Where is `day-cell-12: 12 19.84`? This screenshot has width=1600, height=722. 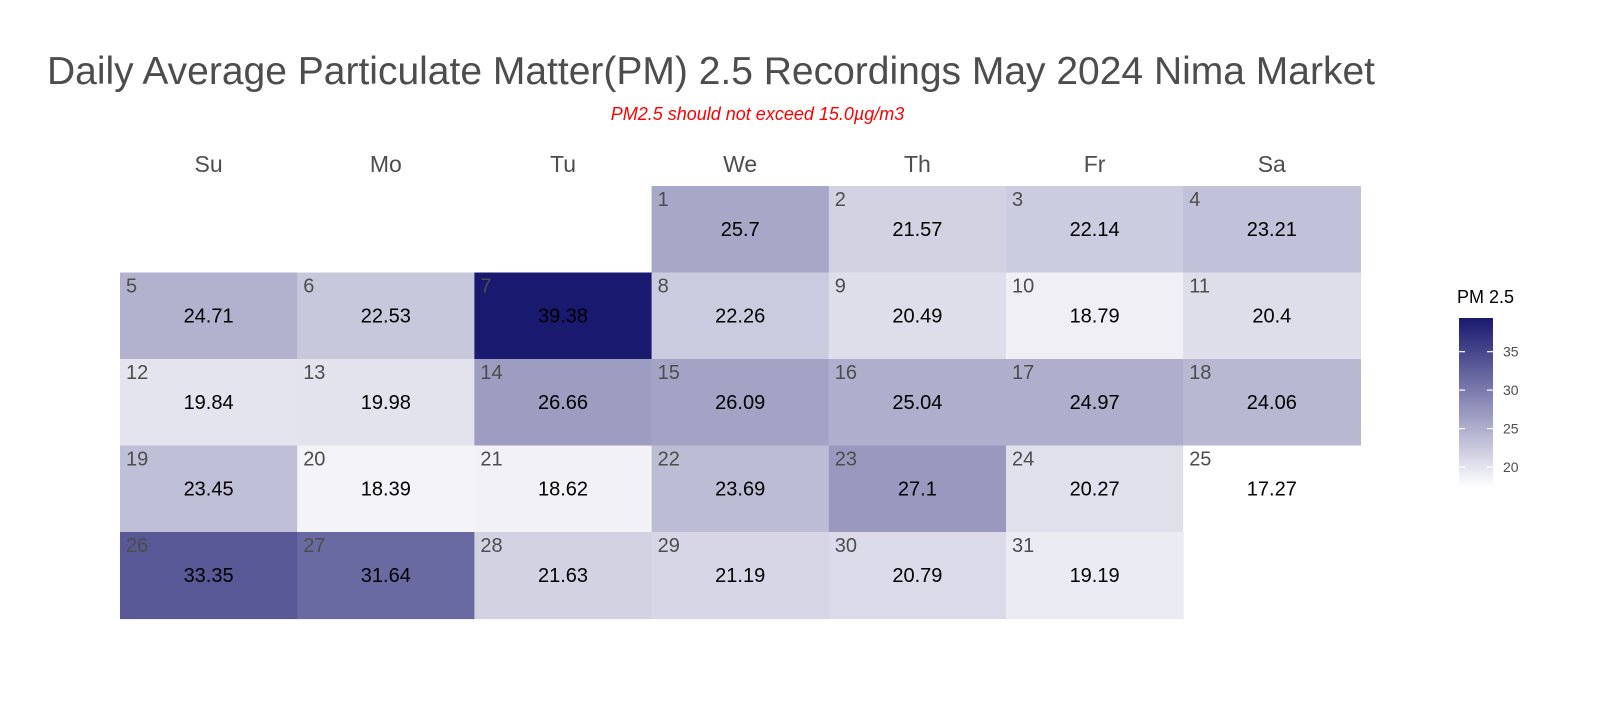 day-cell-12: 12 19.84 is located at coordinates (209, 403).